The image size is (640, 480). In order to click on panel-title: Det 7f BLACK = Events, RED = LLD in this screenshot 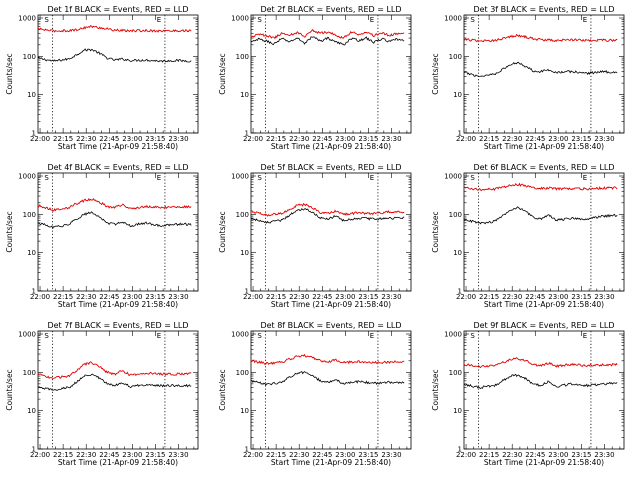, I will do `click(117, 325)`.